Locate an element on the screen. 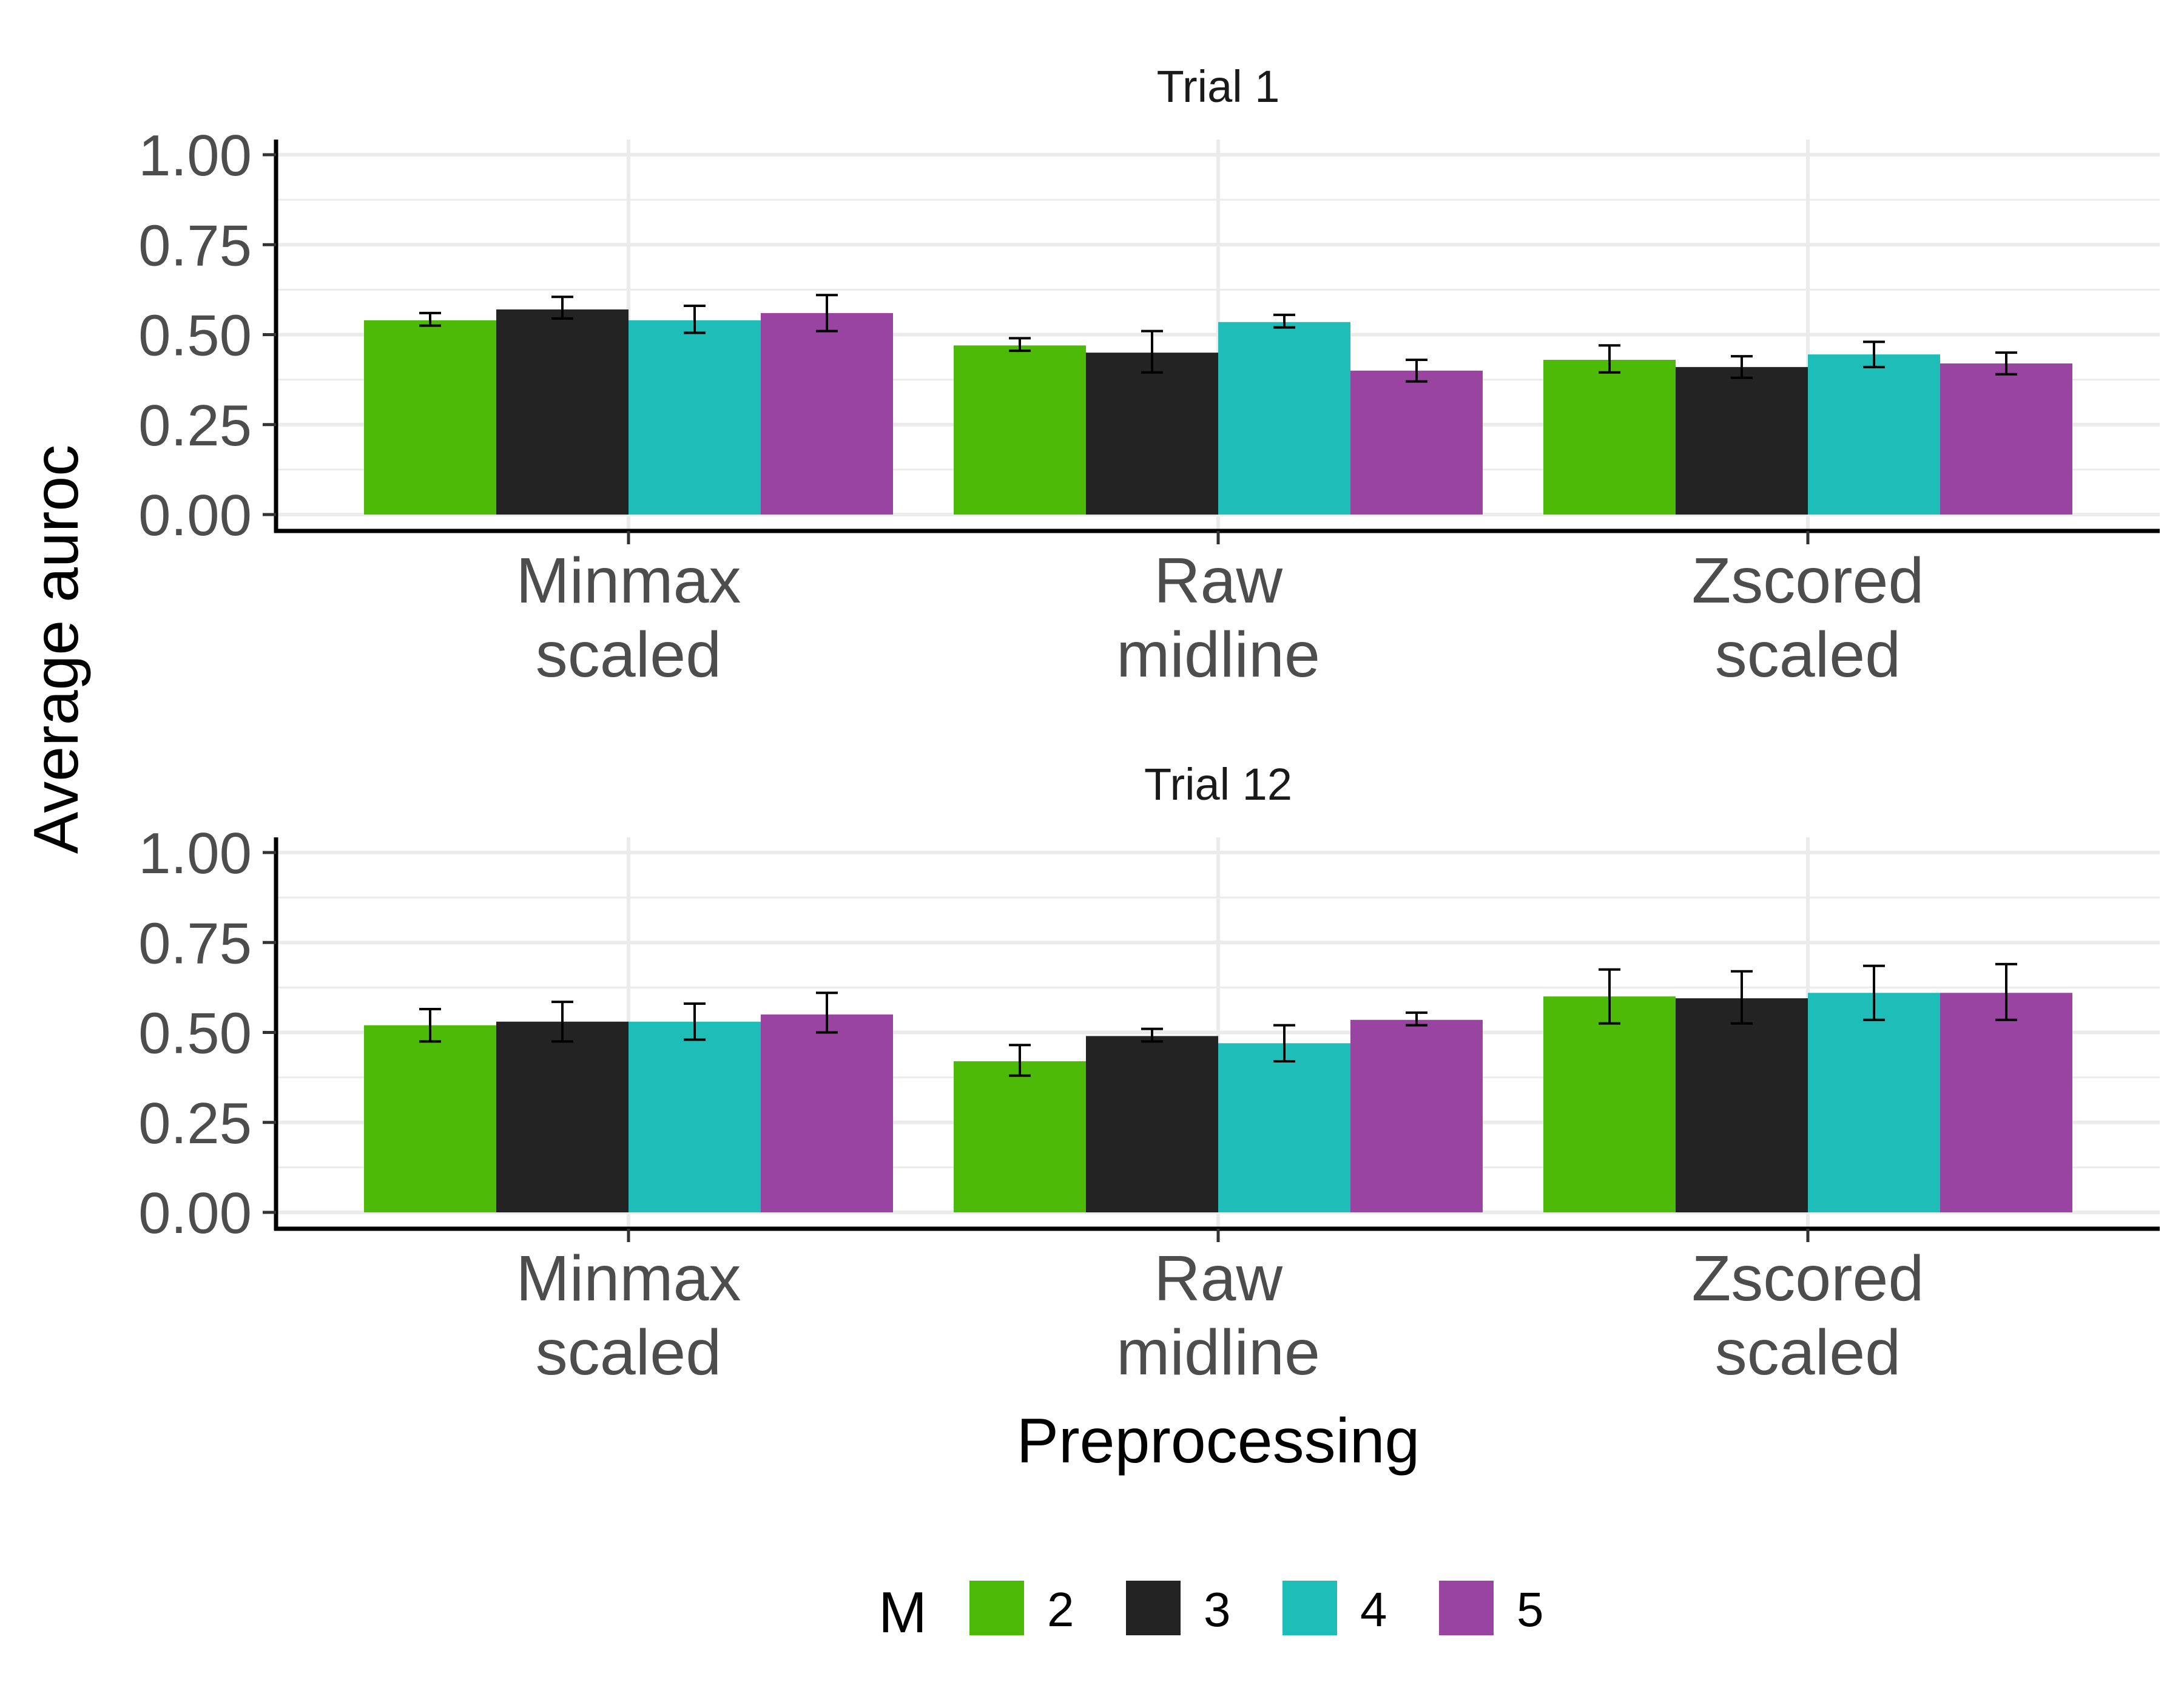 The height and width of the screenshot is (1699, 2184). legend-label: 3 is located at coordinates (1217, 1609).